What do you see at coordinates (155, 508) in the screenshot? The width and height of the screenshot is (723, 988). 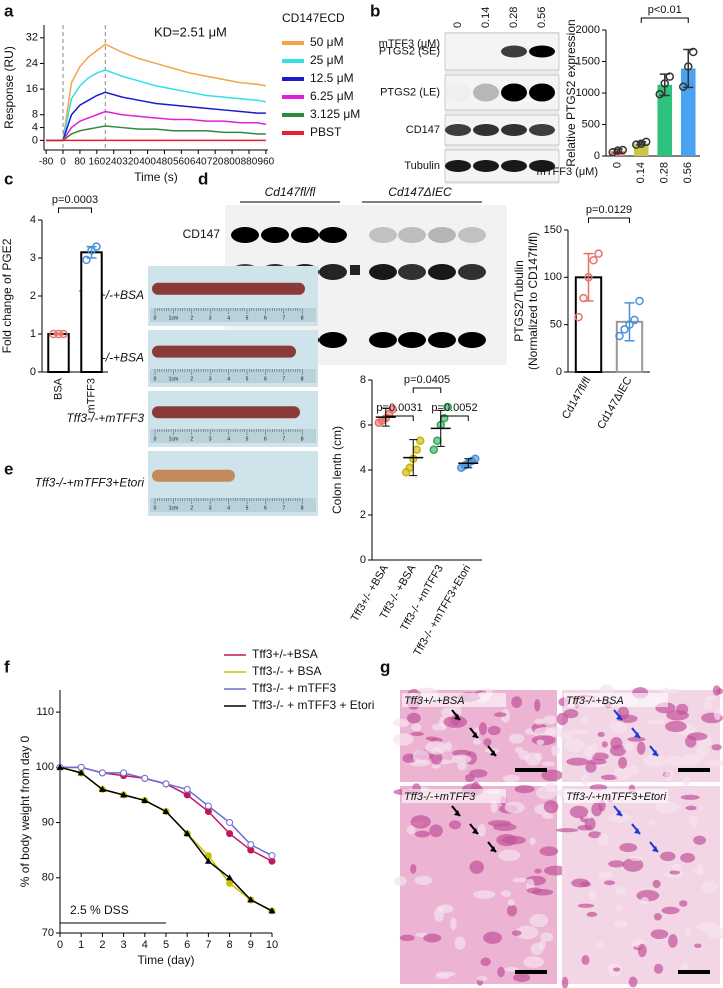 I see `ruler-label: 0` at bounding box center [155, 508].